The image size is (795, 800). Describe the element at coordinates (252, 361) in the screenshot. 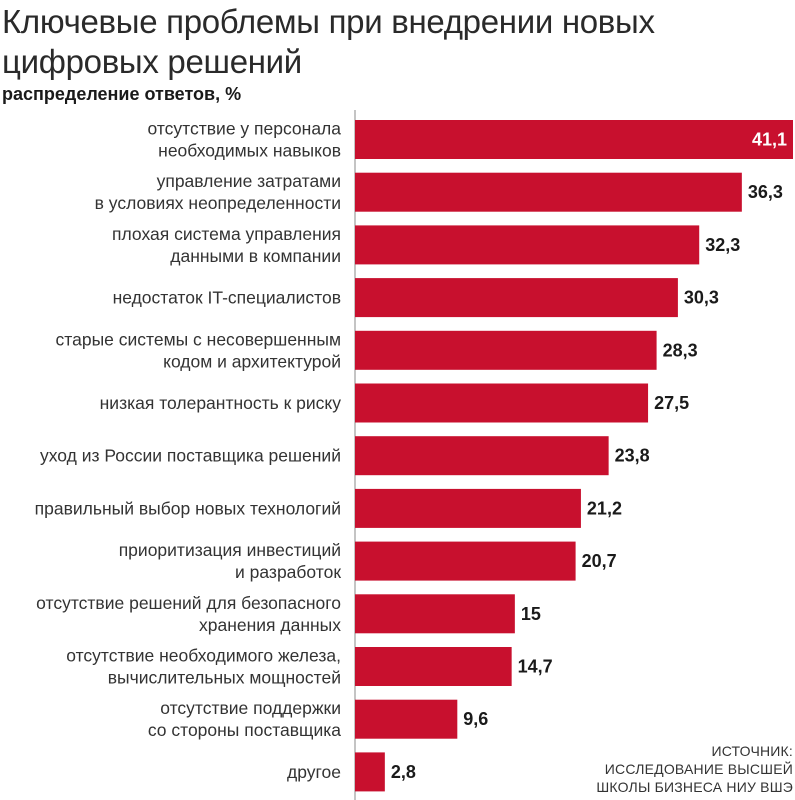

I see `category-label-4-1: кодом и архитектурой` at that location.